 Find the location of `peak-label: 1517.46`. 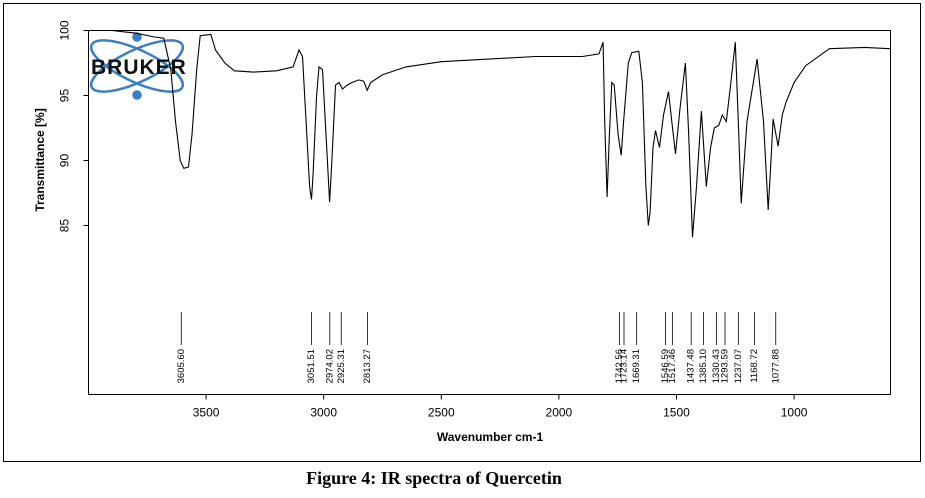

peak-label: 1517.46 is located at coordinates (672, 366).